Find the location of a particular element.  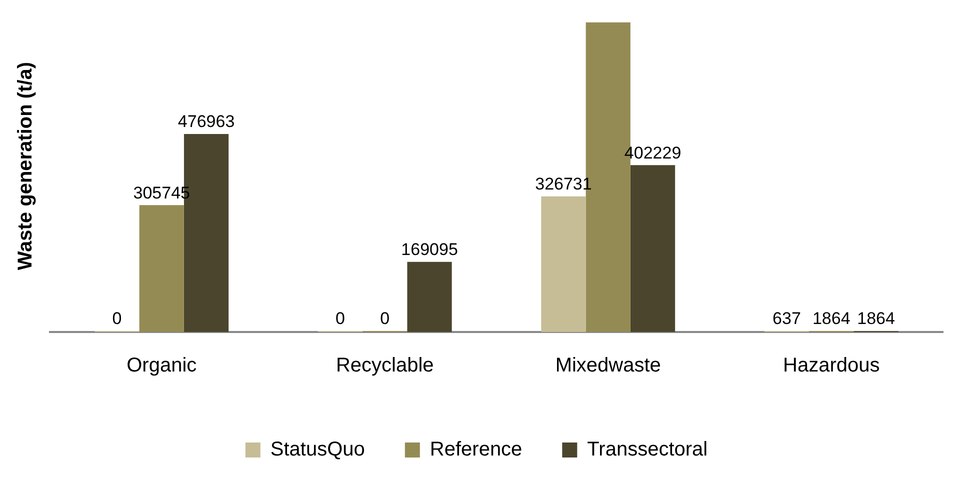

x-tick-label: Organic is located at coordinates (161, 365).